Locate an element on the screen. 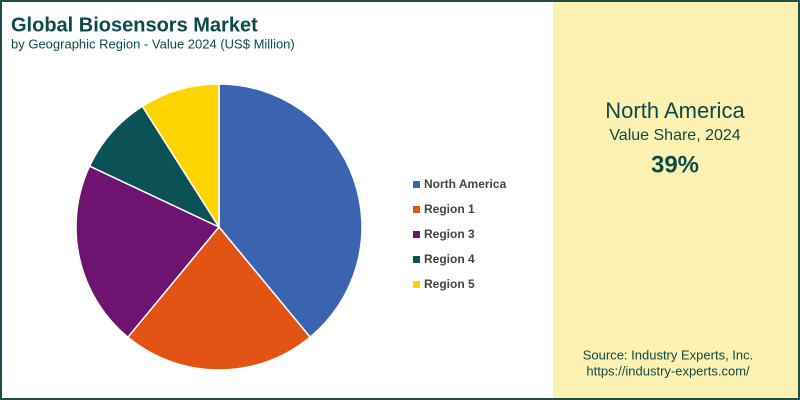  highlight-value: 39% is located at coordinates (675, 164).